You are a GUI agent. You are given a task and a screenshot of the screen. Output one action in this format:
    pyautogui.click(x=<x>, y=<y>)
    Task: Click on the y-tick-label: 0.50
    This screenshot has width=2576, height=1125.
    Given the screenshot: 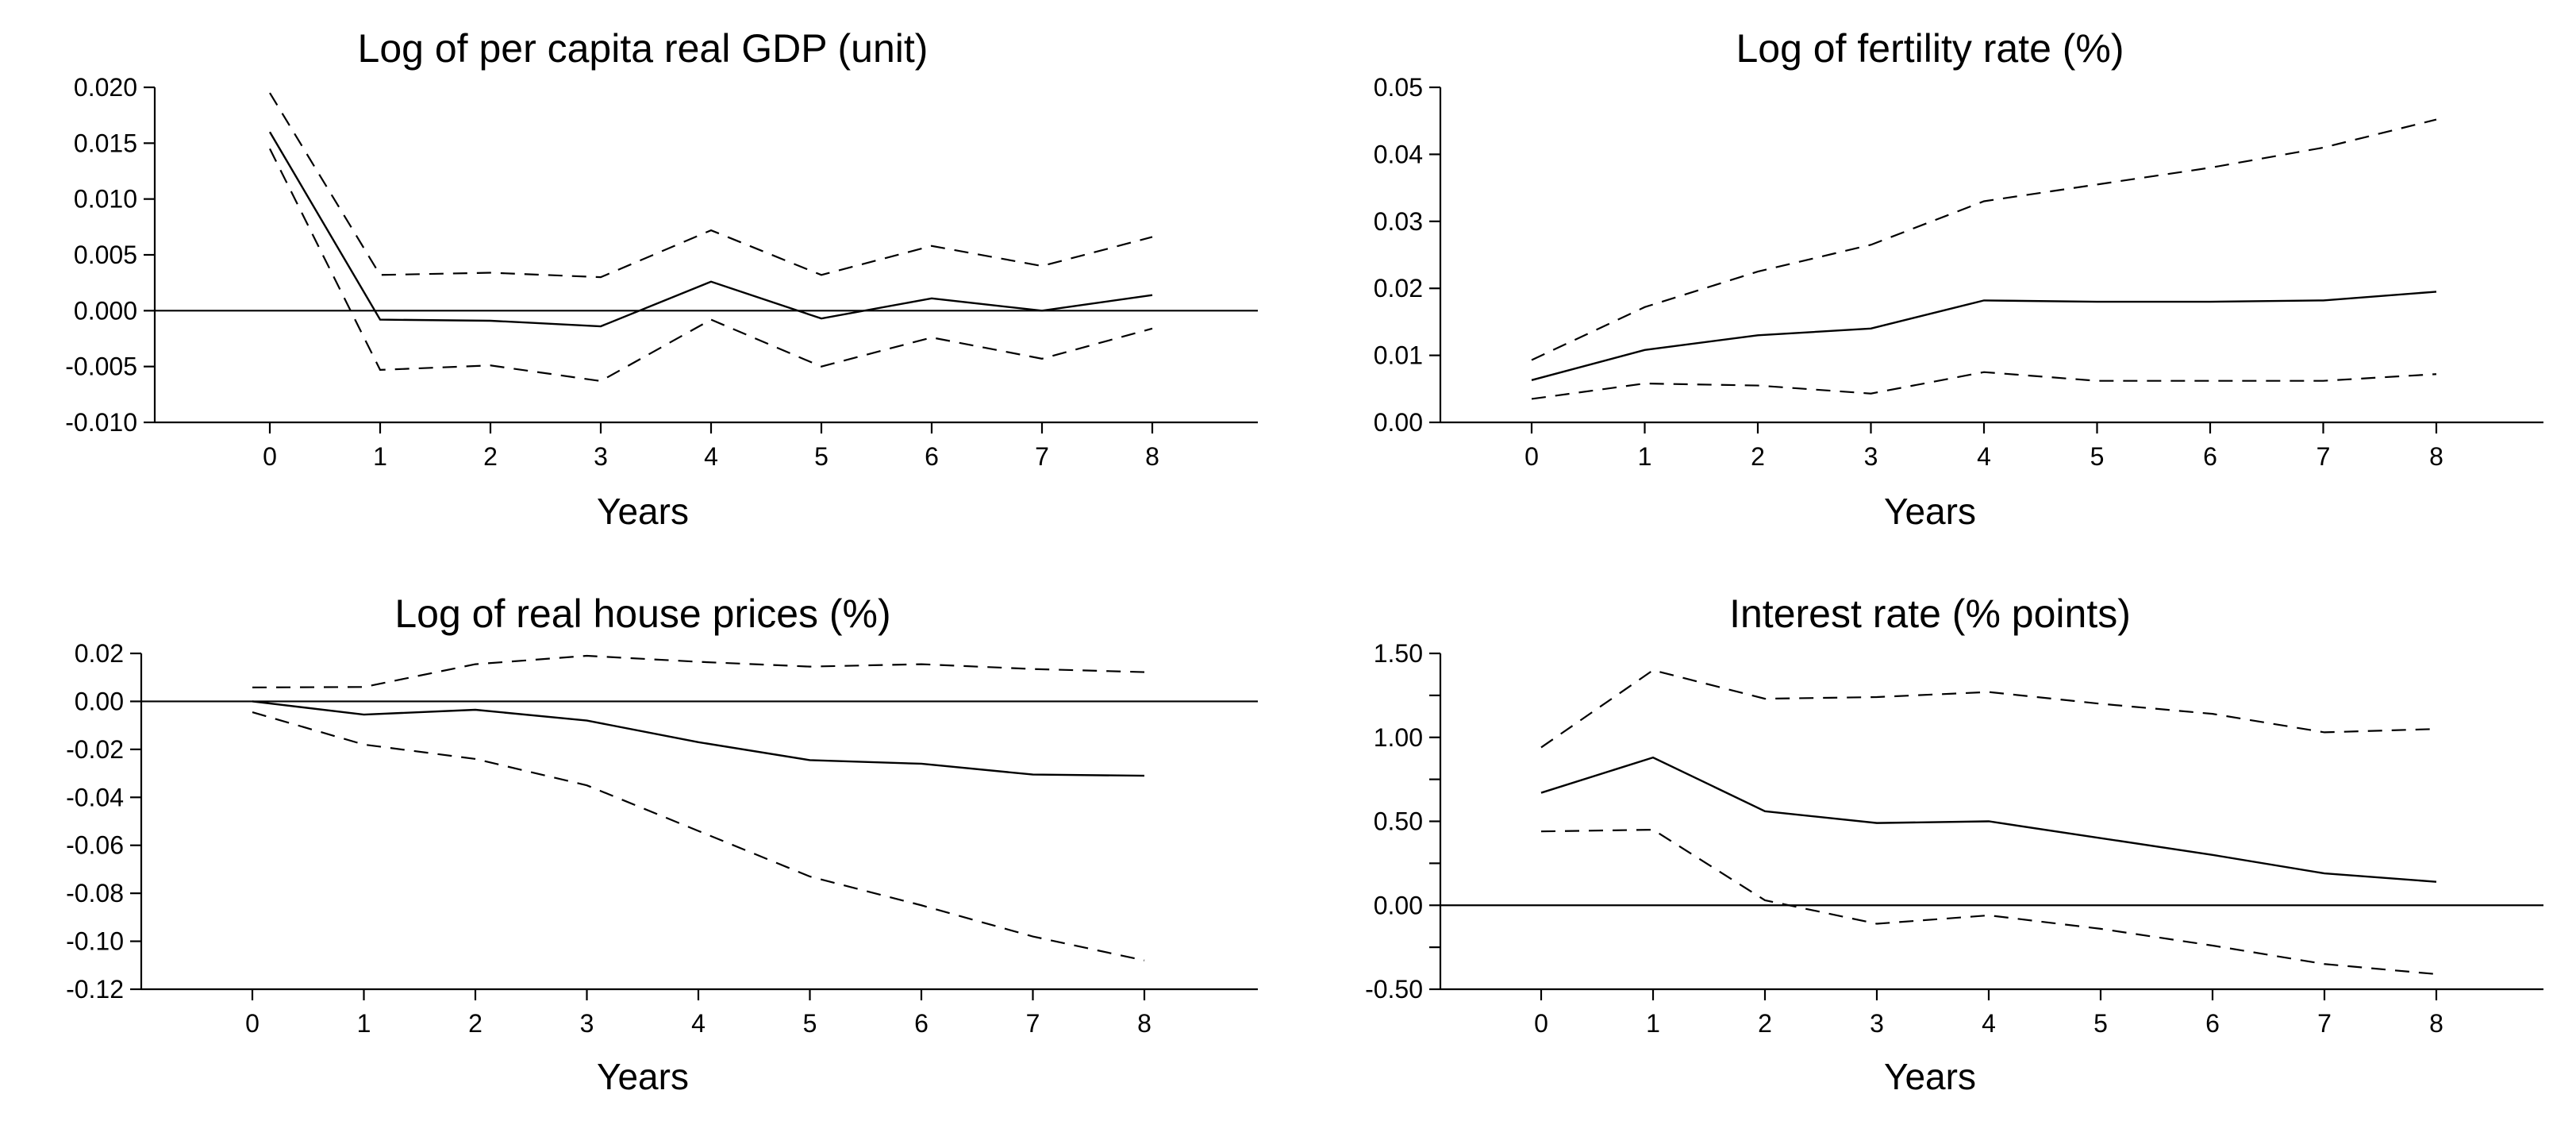 What is the action you would take?
    pyautogui.click(x=1398, y=821)
    